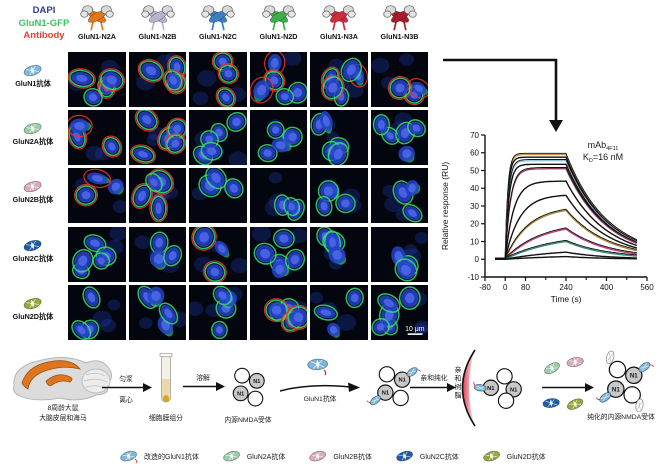  What do you see at coordinates (166, 418) in the screenshot?
I see `tube-label: 细胞膜组分` at bounding box center [166, 418].